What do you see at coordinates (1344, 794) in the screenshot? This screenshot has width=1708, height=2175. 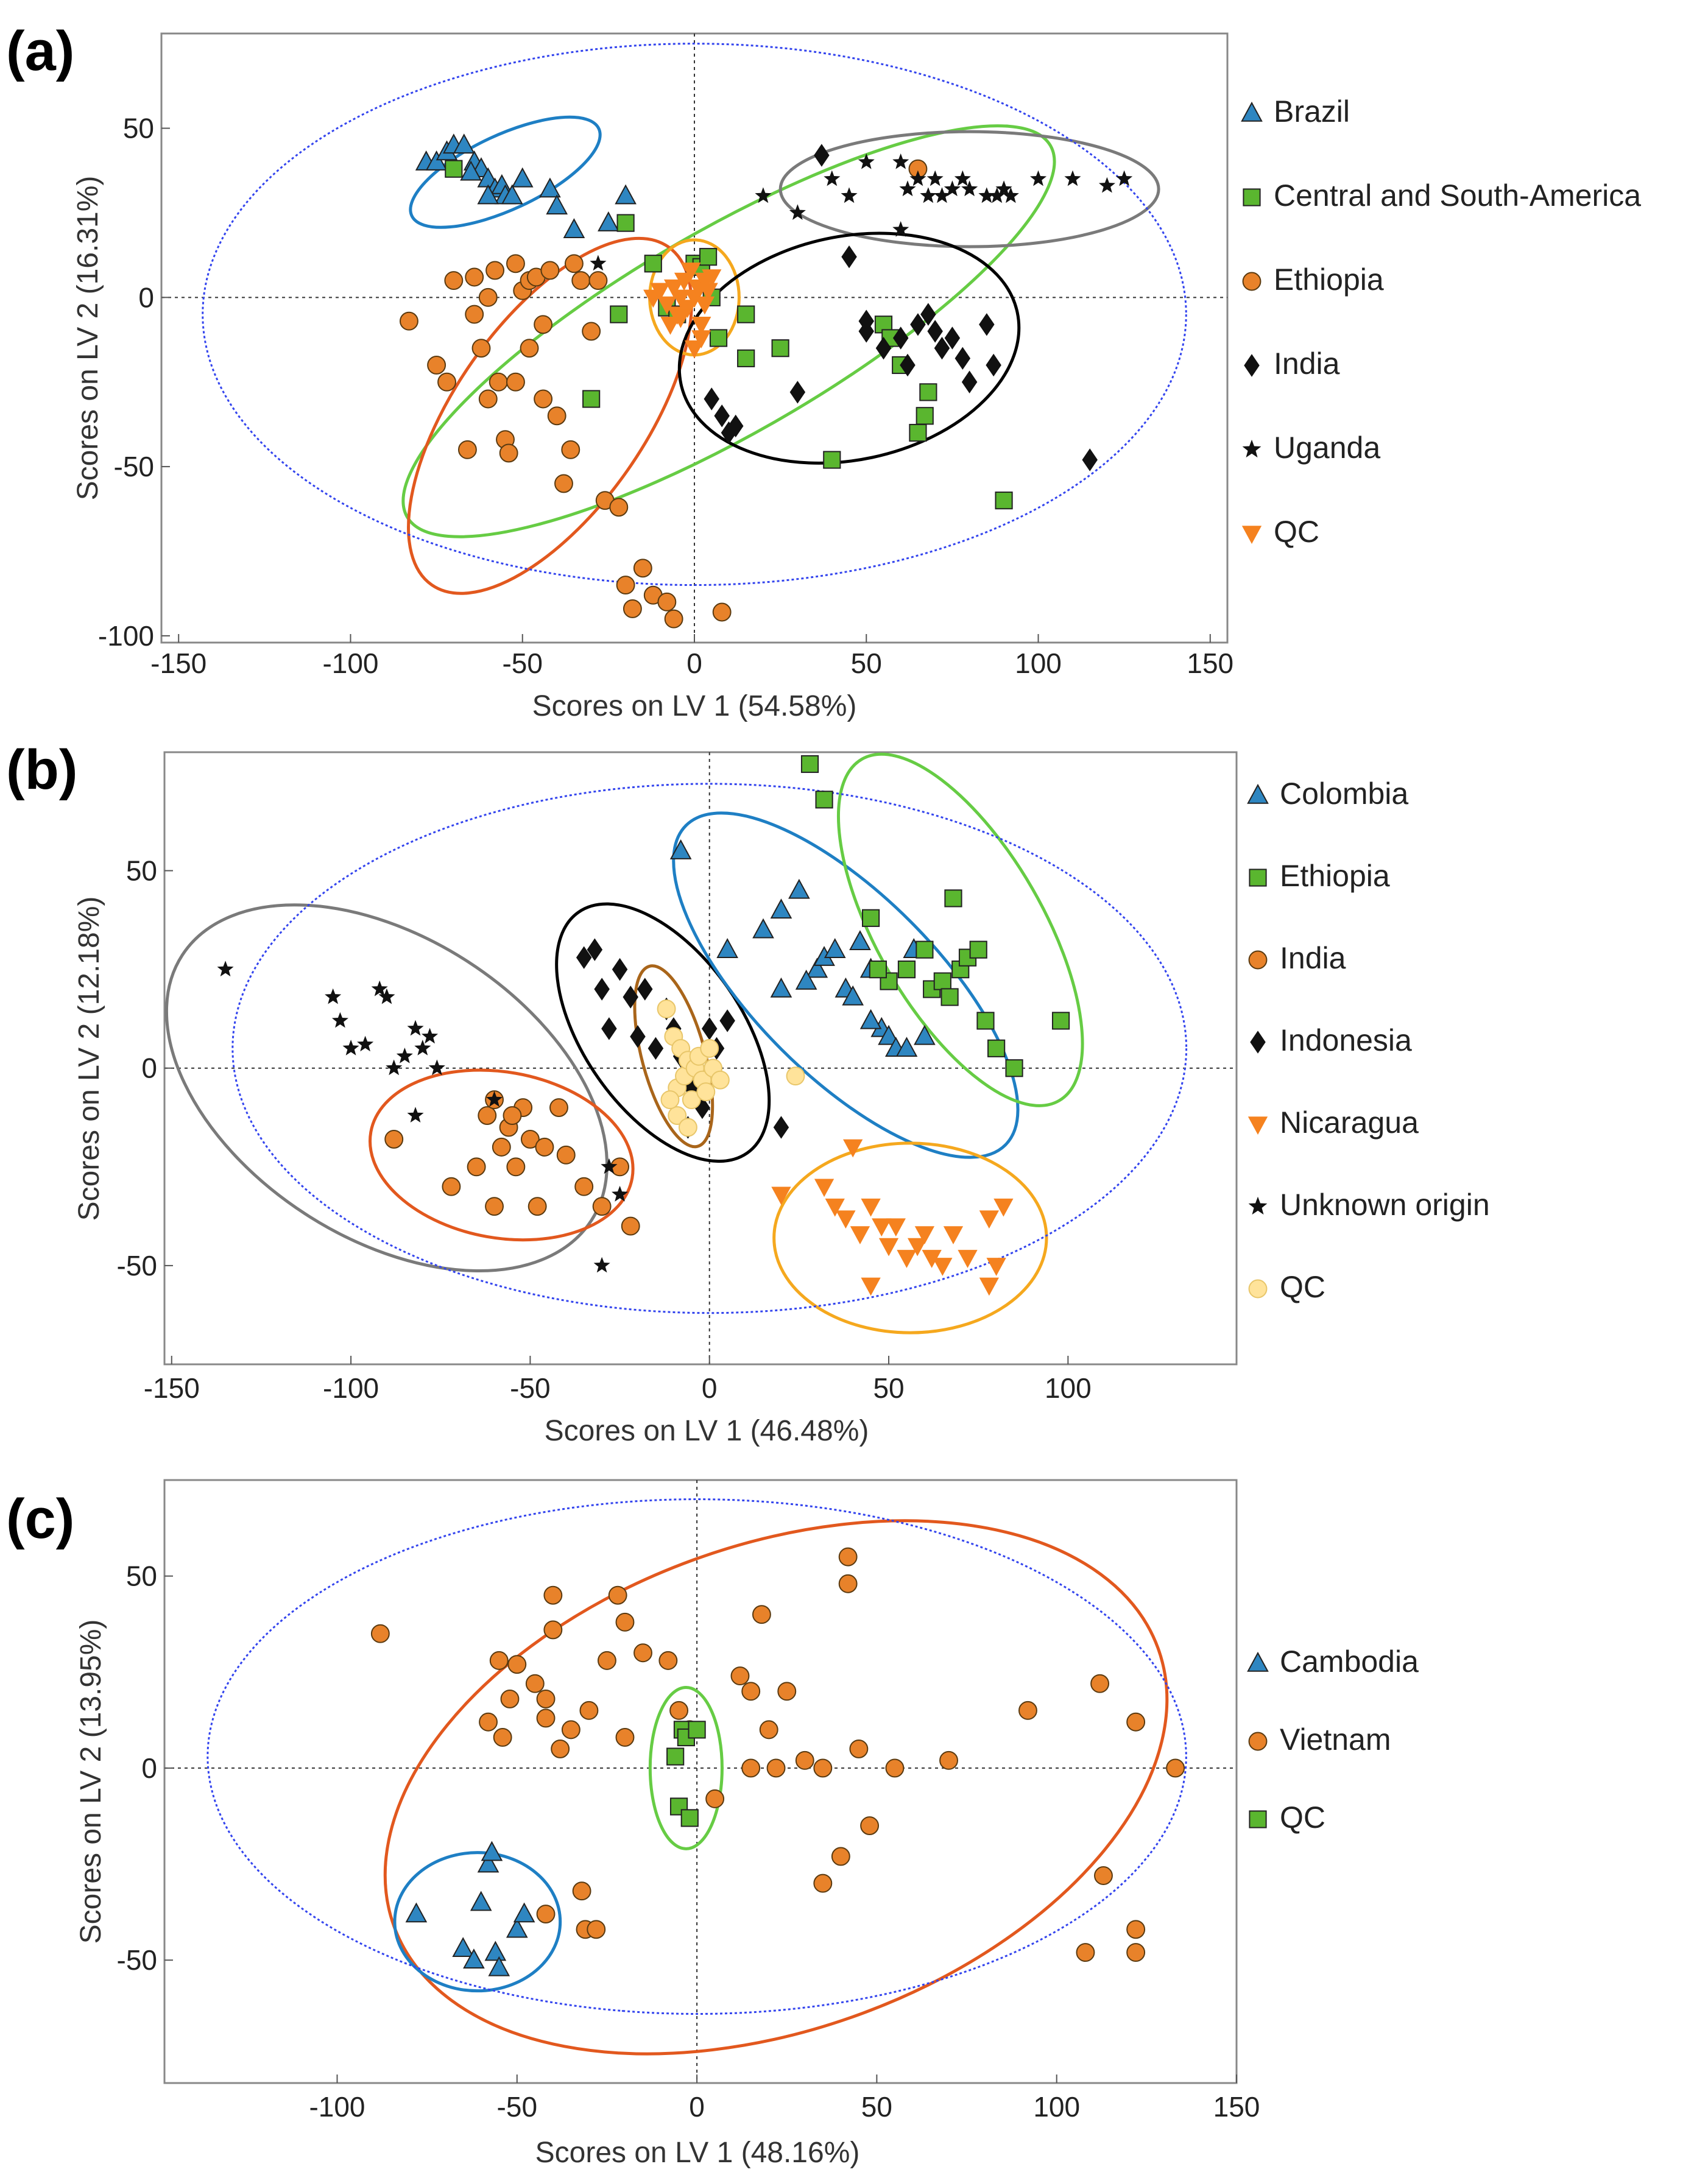 I see `legend-label: Colombia` at bounding box center [1344, 794].